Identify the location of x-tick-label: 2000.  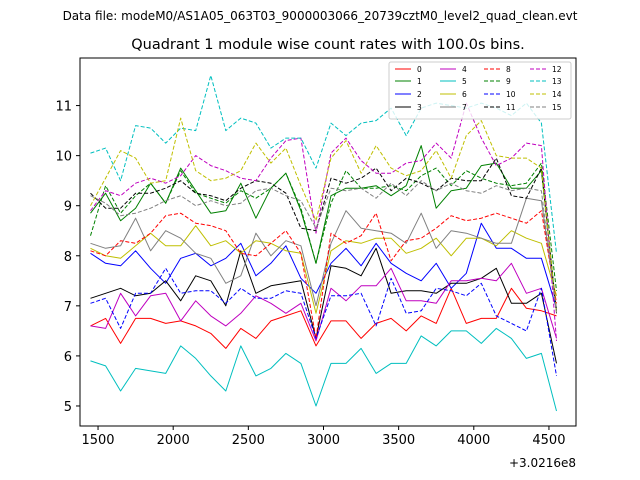
(173, 440).